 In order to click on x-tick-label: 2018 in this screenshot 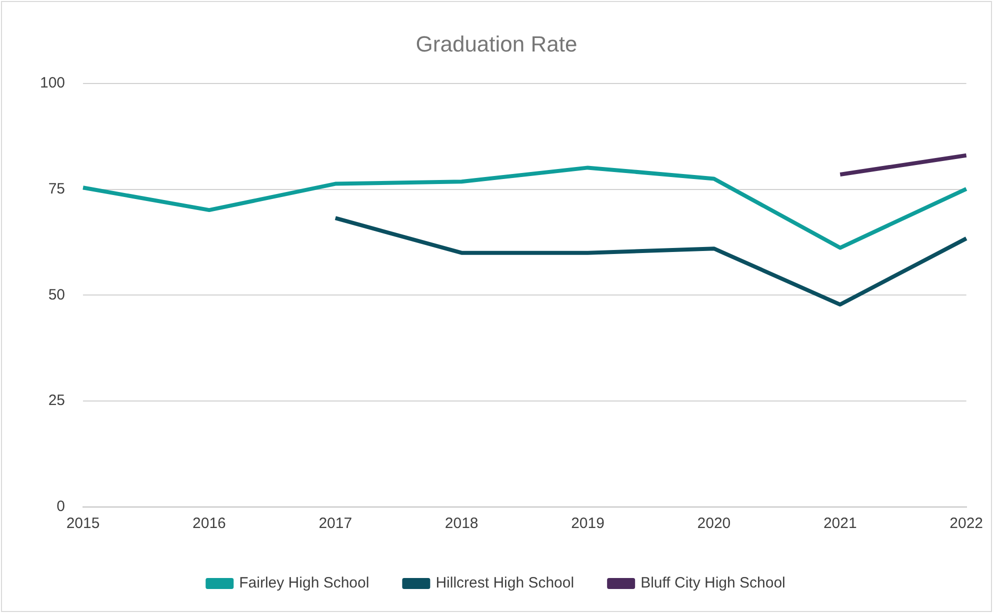, I will do `click(461, 523)`.